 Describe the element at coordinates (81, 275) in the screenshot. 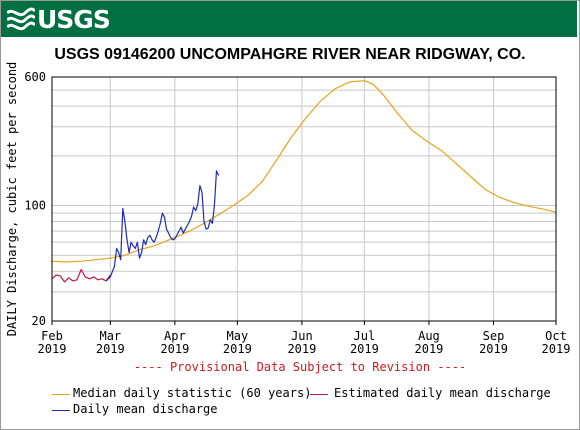

I see `estimated-series-line` at that location.